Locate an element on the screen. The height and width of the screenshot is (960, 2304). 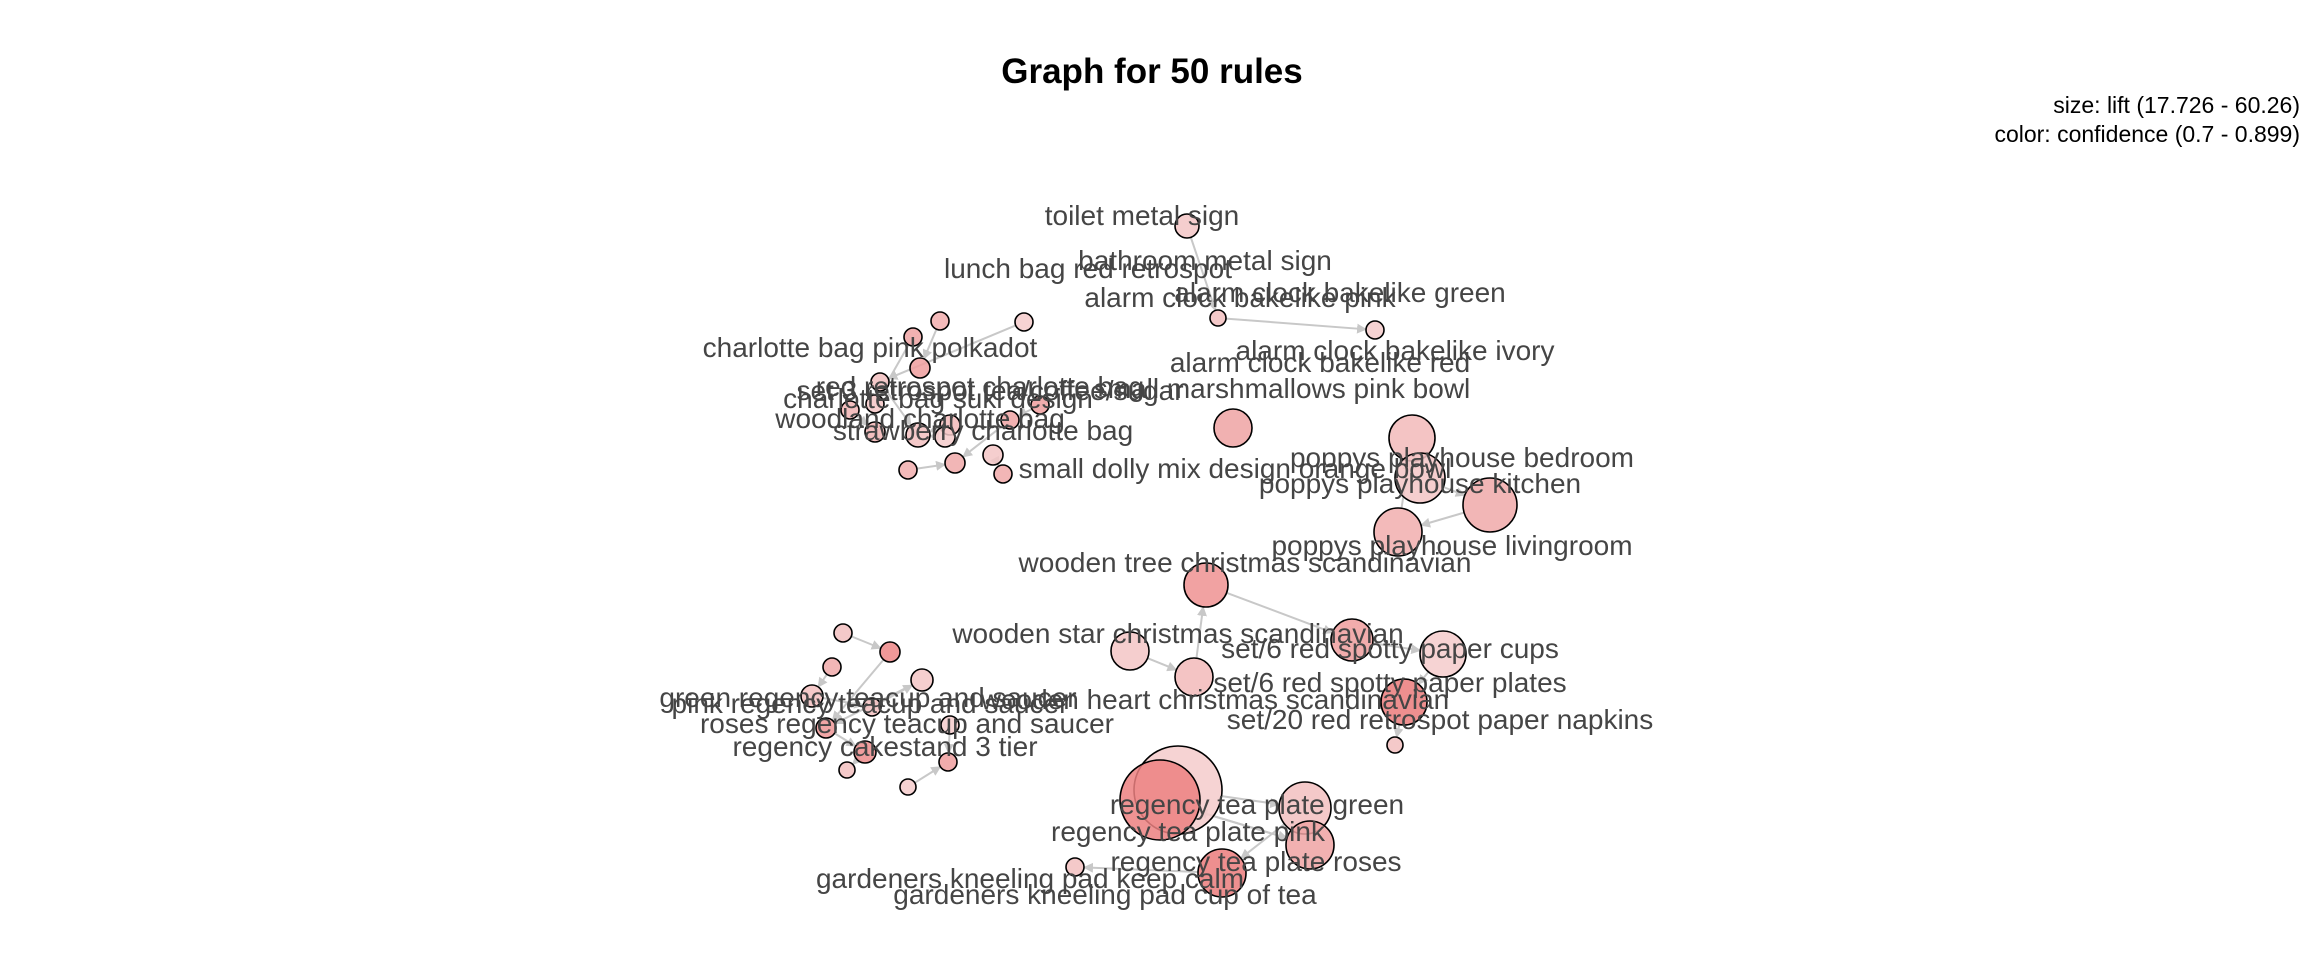
item-label-19: wooden star christmas scandinavian is located at coordinates (1177, 633).